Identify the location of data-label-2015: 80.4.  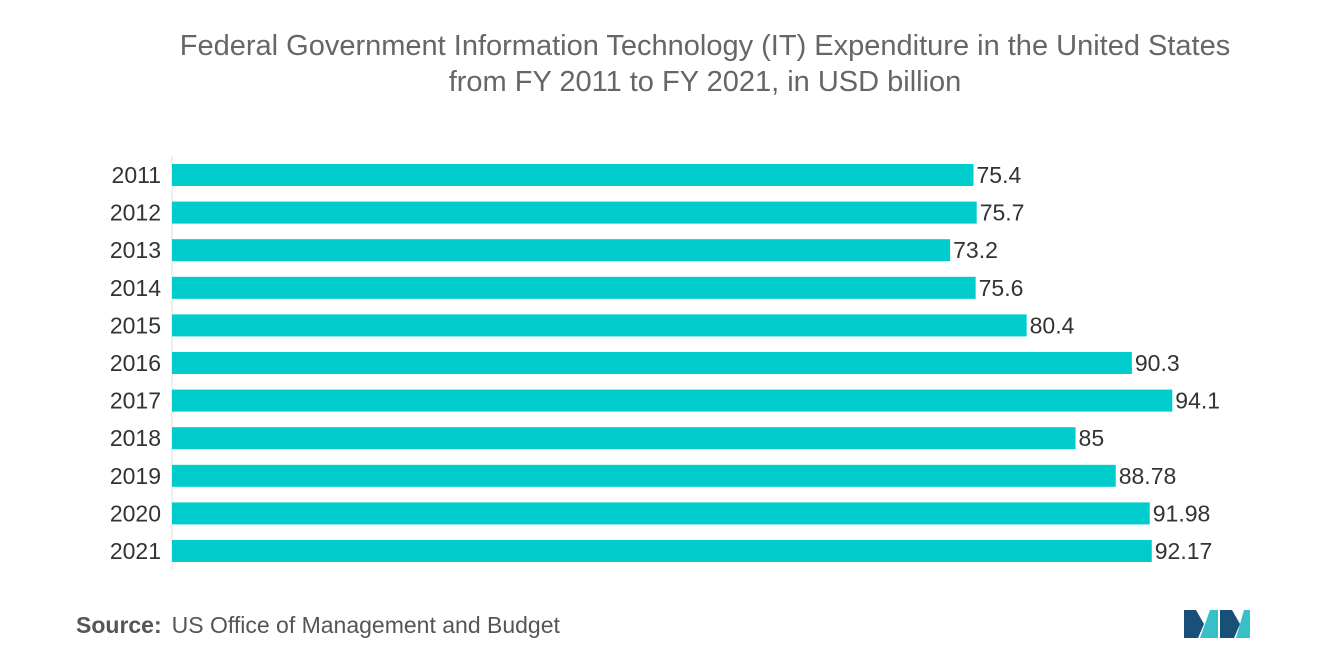
(1052, 325).